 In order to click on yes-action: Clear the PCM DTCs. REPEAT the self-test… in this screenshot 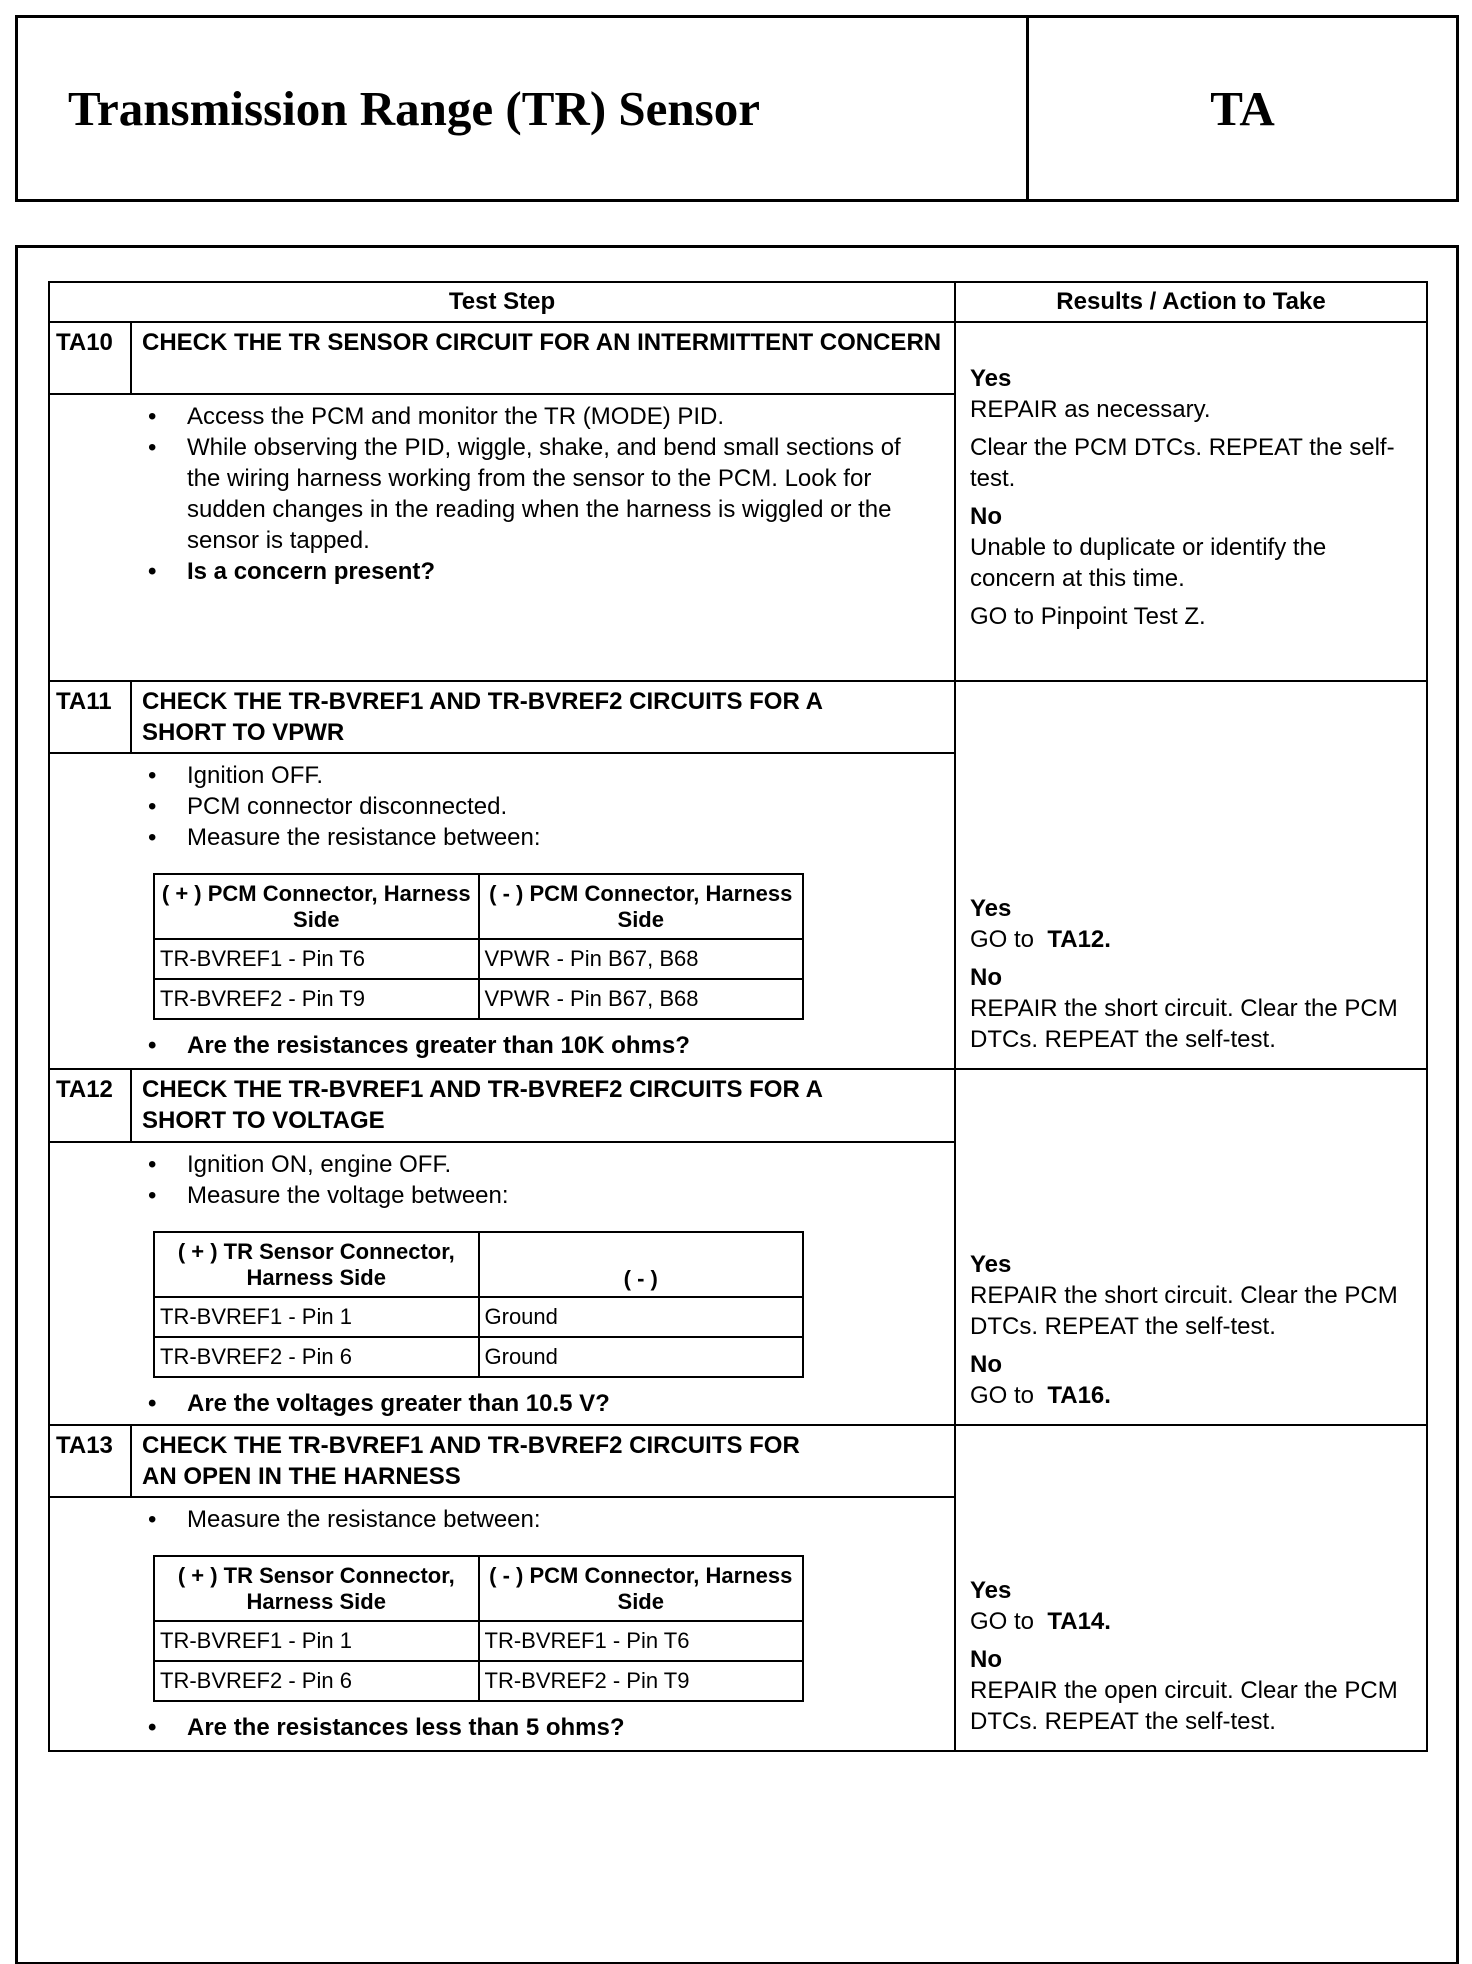, I will do `click(1182, 463)`.